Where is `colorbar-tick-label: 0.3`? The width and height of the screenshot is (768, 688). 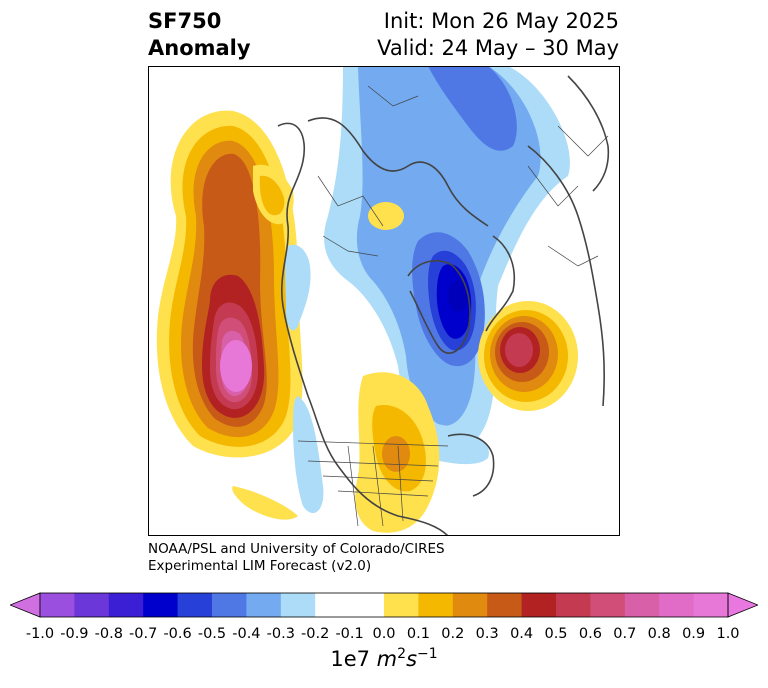 colorbar-tick-label: 0.3 is located at coordinates (487, 634).